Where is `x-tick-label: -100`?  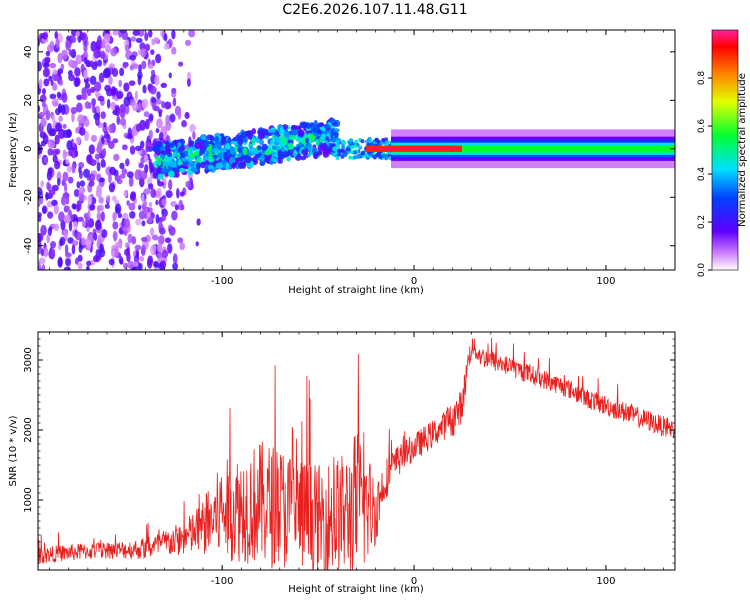
x-tick-label: -100 is located at coordinates (222, 281).